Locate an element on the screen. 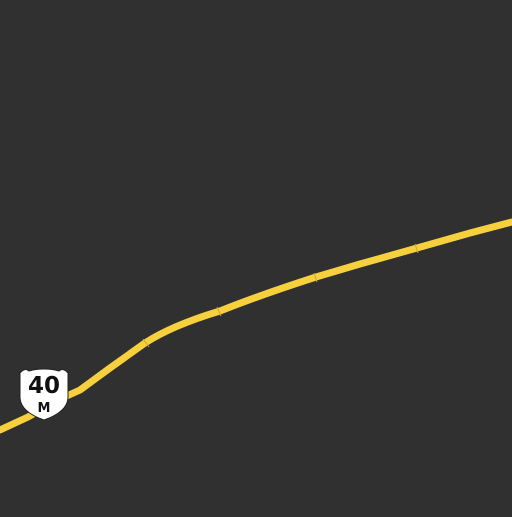  highway-shield-icon: 40 M is located at coordinates (44, 394).